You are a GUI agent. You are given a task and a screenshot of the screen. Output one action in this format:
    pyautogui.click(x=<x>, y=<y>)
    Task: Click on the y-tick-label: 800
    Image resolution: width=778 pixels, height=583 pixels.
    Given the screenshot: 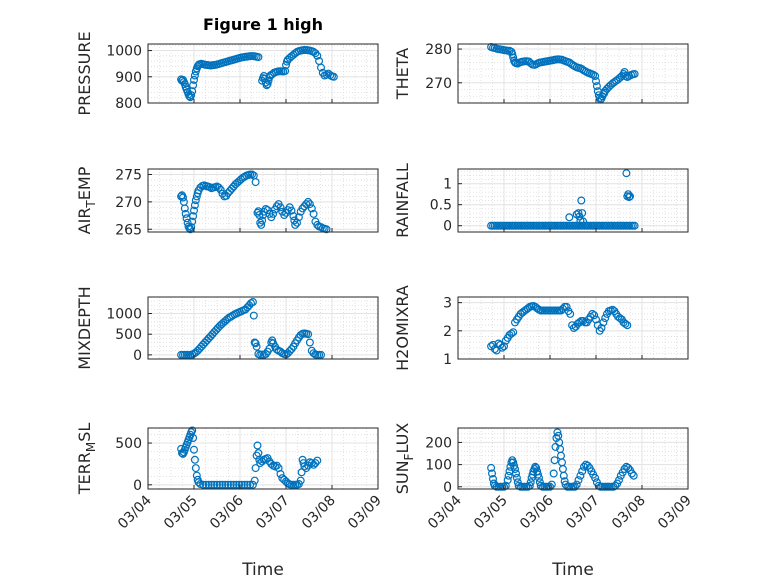 What is the action you would take?
    pyautogui.click(x=128, y=104)
    